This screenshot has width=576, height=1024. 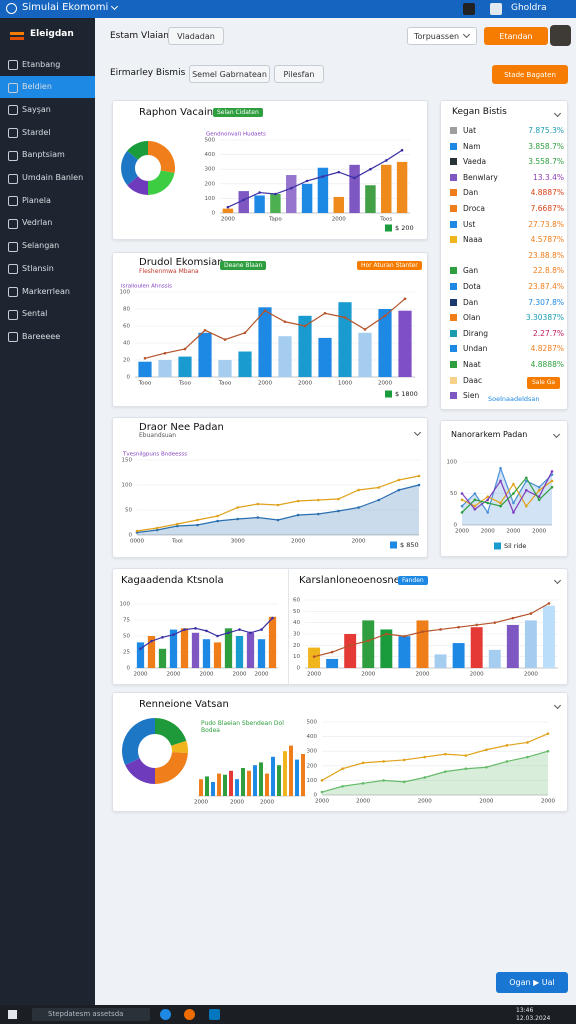 I want to click on date: 12.03.2024, so click(x=533, y=1018).